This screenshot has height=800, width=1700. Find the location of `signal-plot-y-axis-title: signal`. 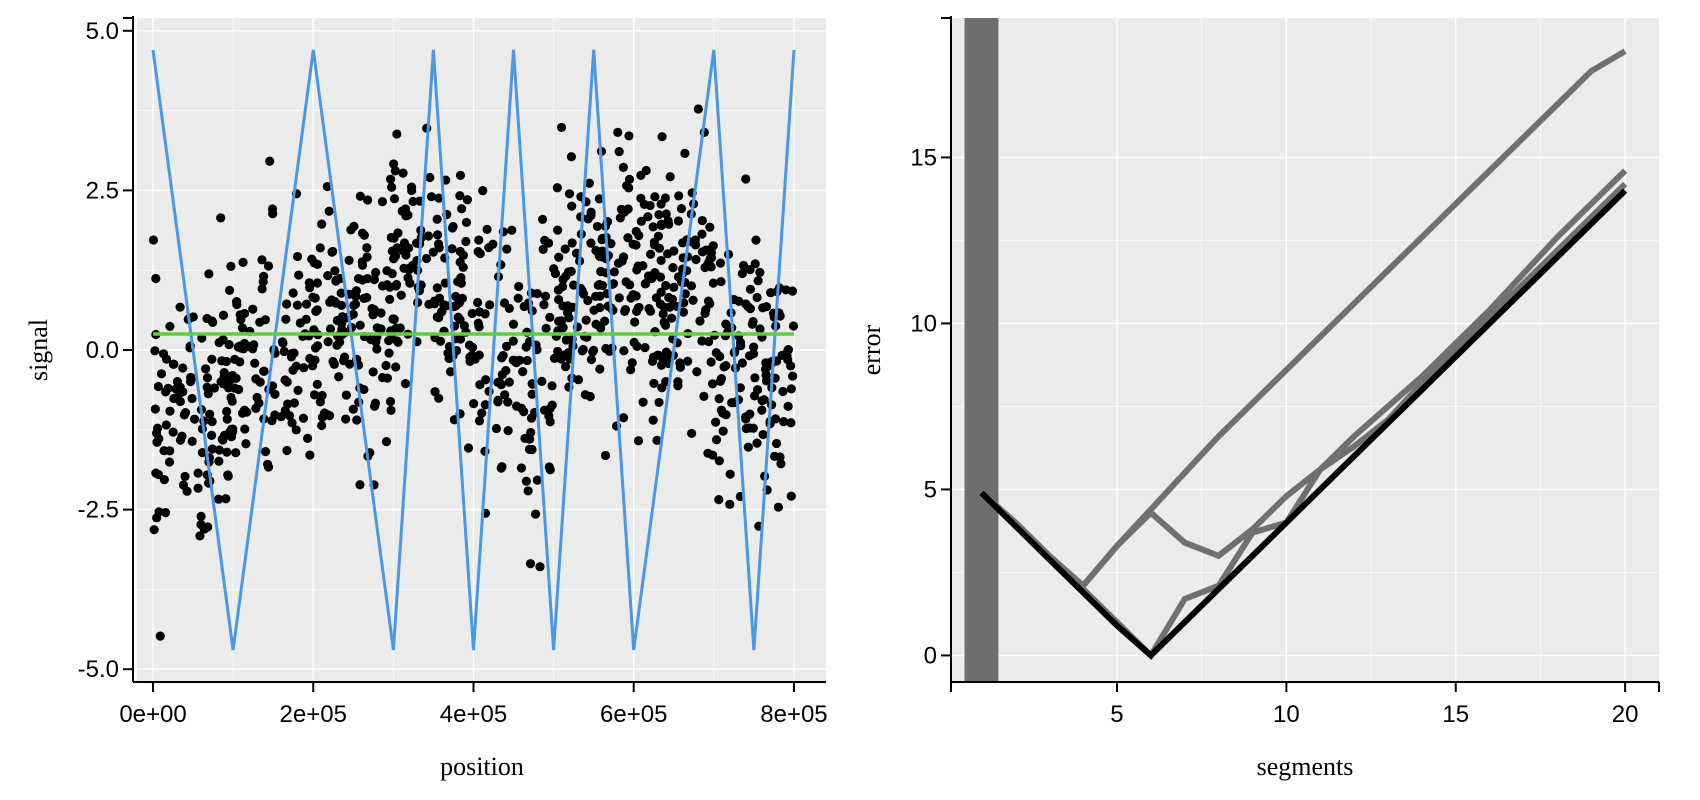

signal-plot-y-axis-title: signal is located at coordinates (38, 350).